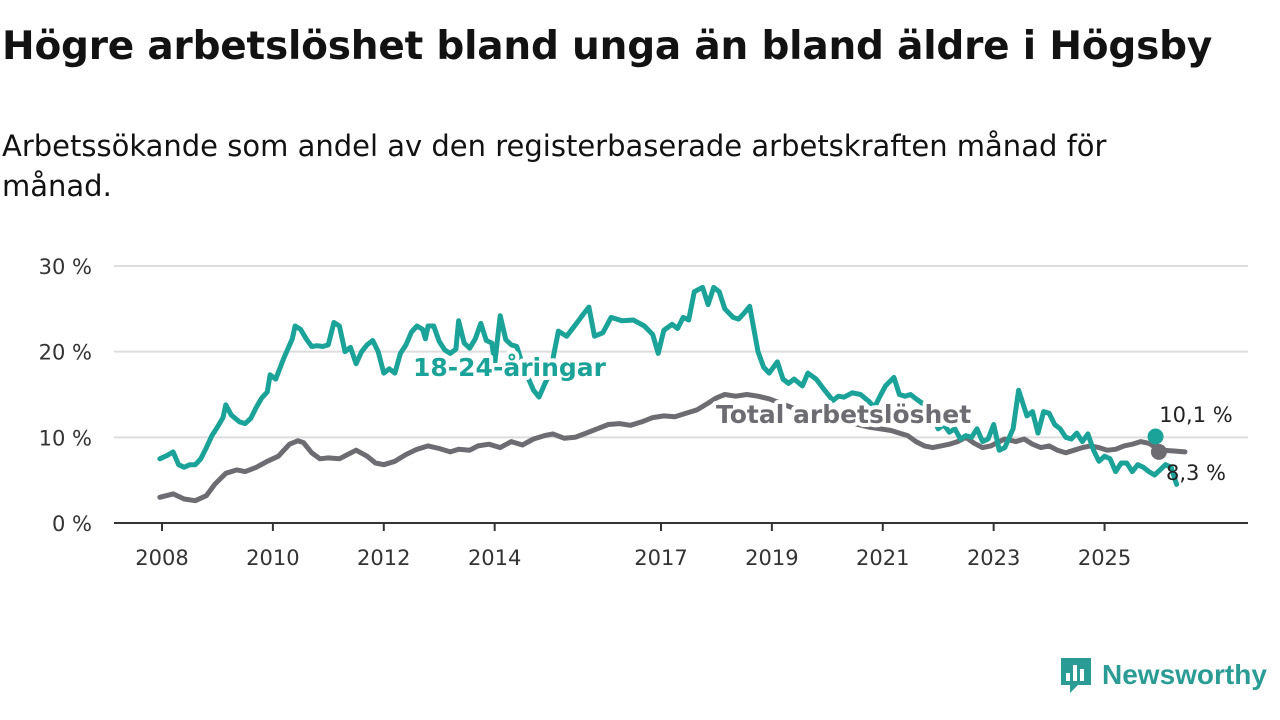 The image size is (1280, 720). Describe the element at coordinates (672, 448) in the screenshot. I see `series-line-total` at that location.